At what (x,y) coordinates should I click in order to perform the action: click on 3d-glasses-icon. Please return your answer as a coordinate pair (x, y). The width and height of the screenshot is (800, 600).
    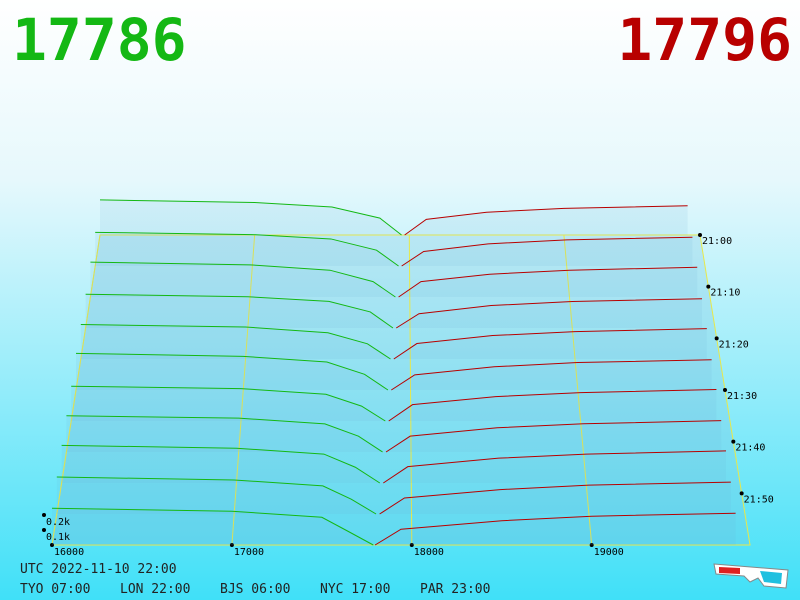
    Looking at the image, I should click on (751, 576).